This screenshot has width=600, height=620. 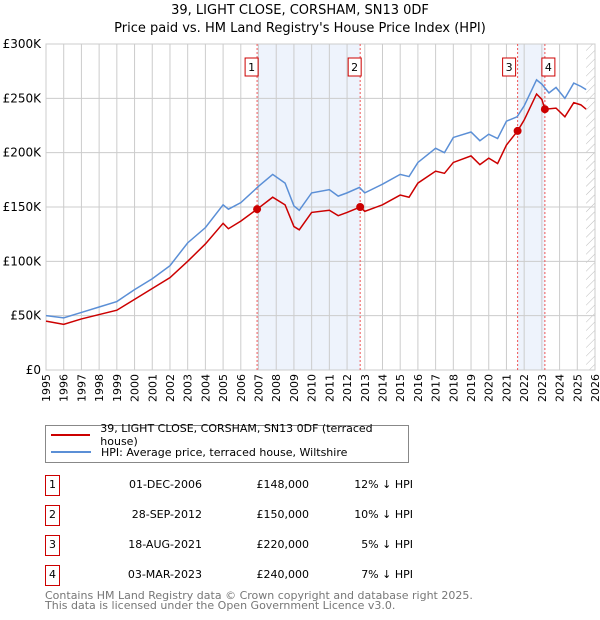 What do you see at coordinates (188, 388) in the screenshot?
I see `x-tick-label: 2003` at bounding box center [188, 388].